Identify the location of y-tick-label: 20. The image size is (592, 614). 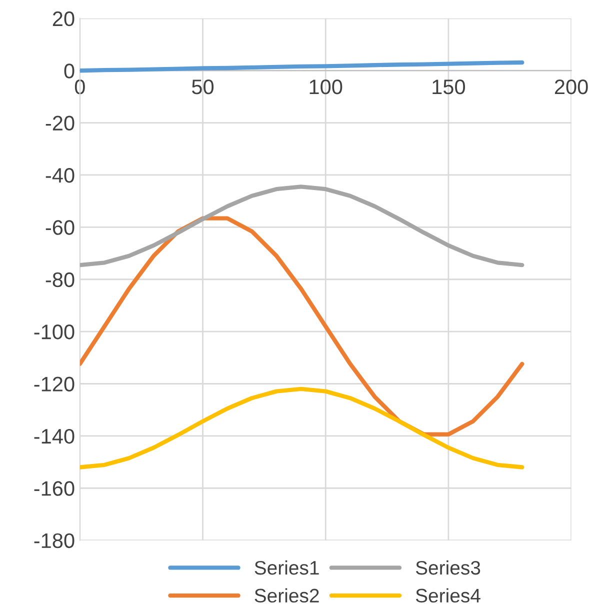
(63, 18).